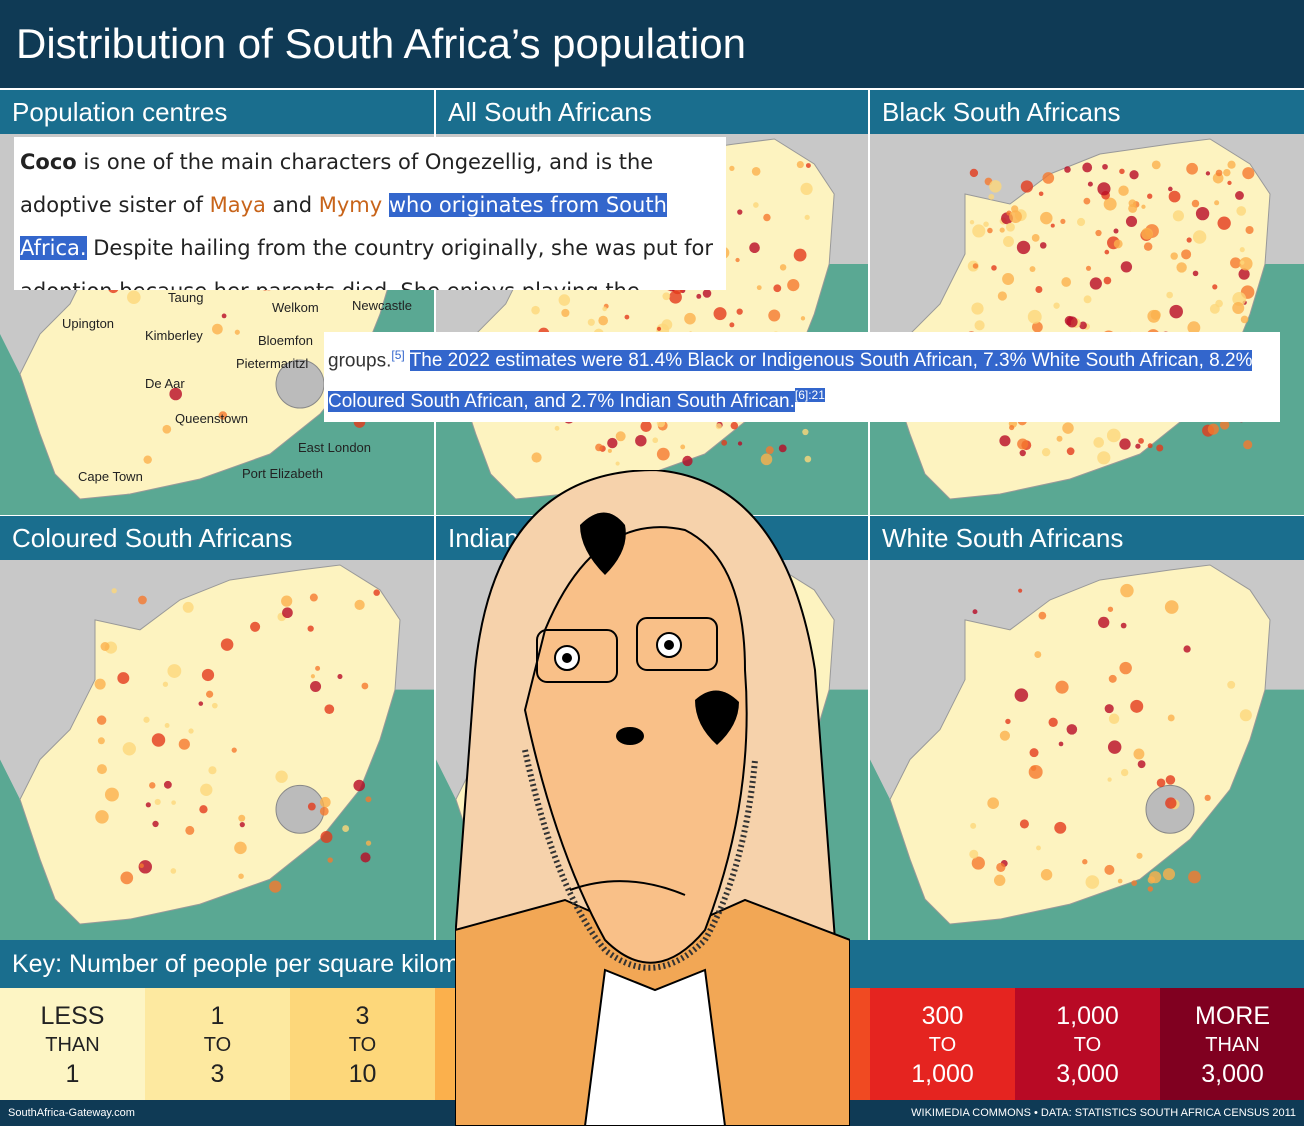 Image resolution: width=1304 pixels, height=1126 pixels. I want to click on key-label-line: 3, so click(362, 1016).